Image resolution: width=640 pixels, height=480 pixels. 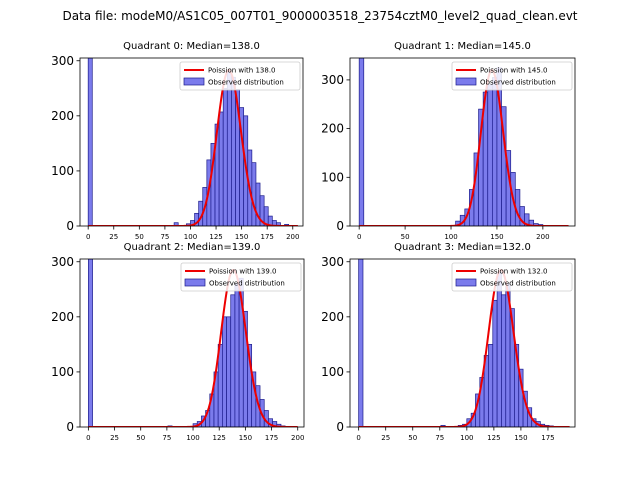 What do you see at coordinates (462, 46) in the screenshot?
I see `quadrant-1-title: Quadrant 1: Median=145.0` at bounding box center [462, 46].